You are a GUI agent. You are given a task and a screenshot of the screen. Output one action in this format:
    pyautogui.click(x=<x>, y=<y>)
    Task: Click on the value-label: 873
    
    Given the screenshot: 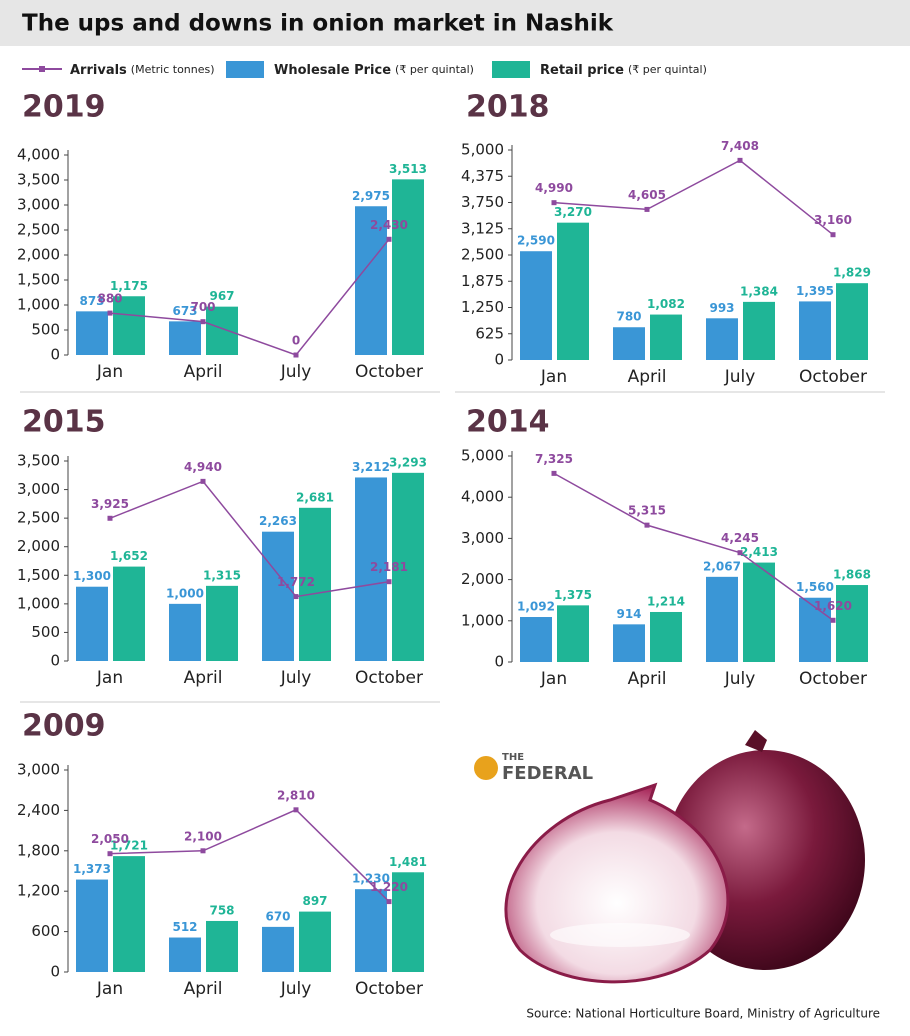 What is the action you would take?
    pyautogui.click(x=91, y=301)
    